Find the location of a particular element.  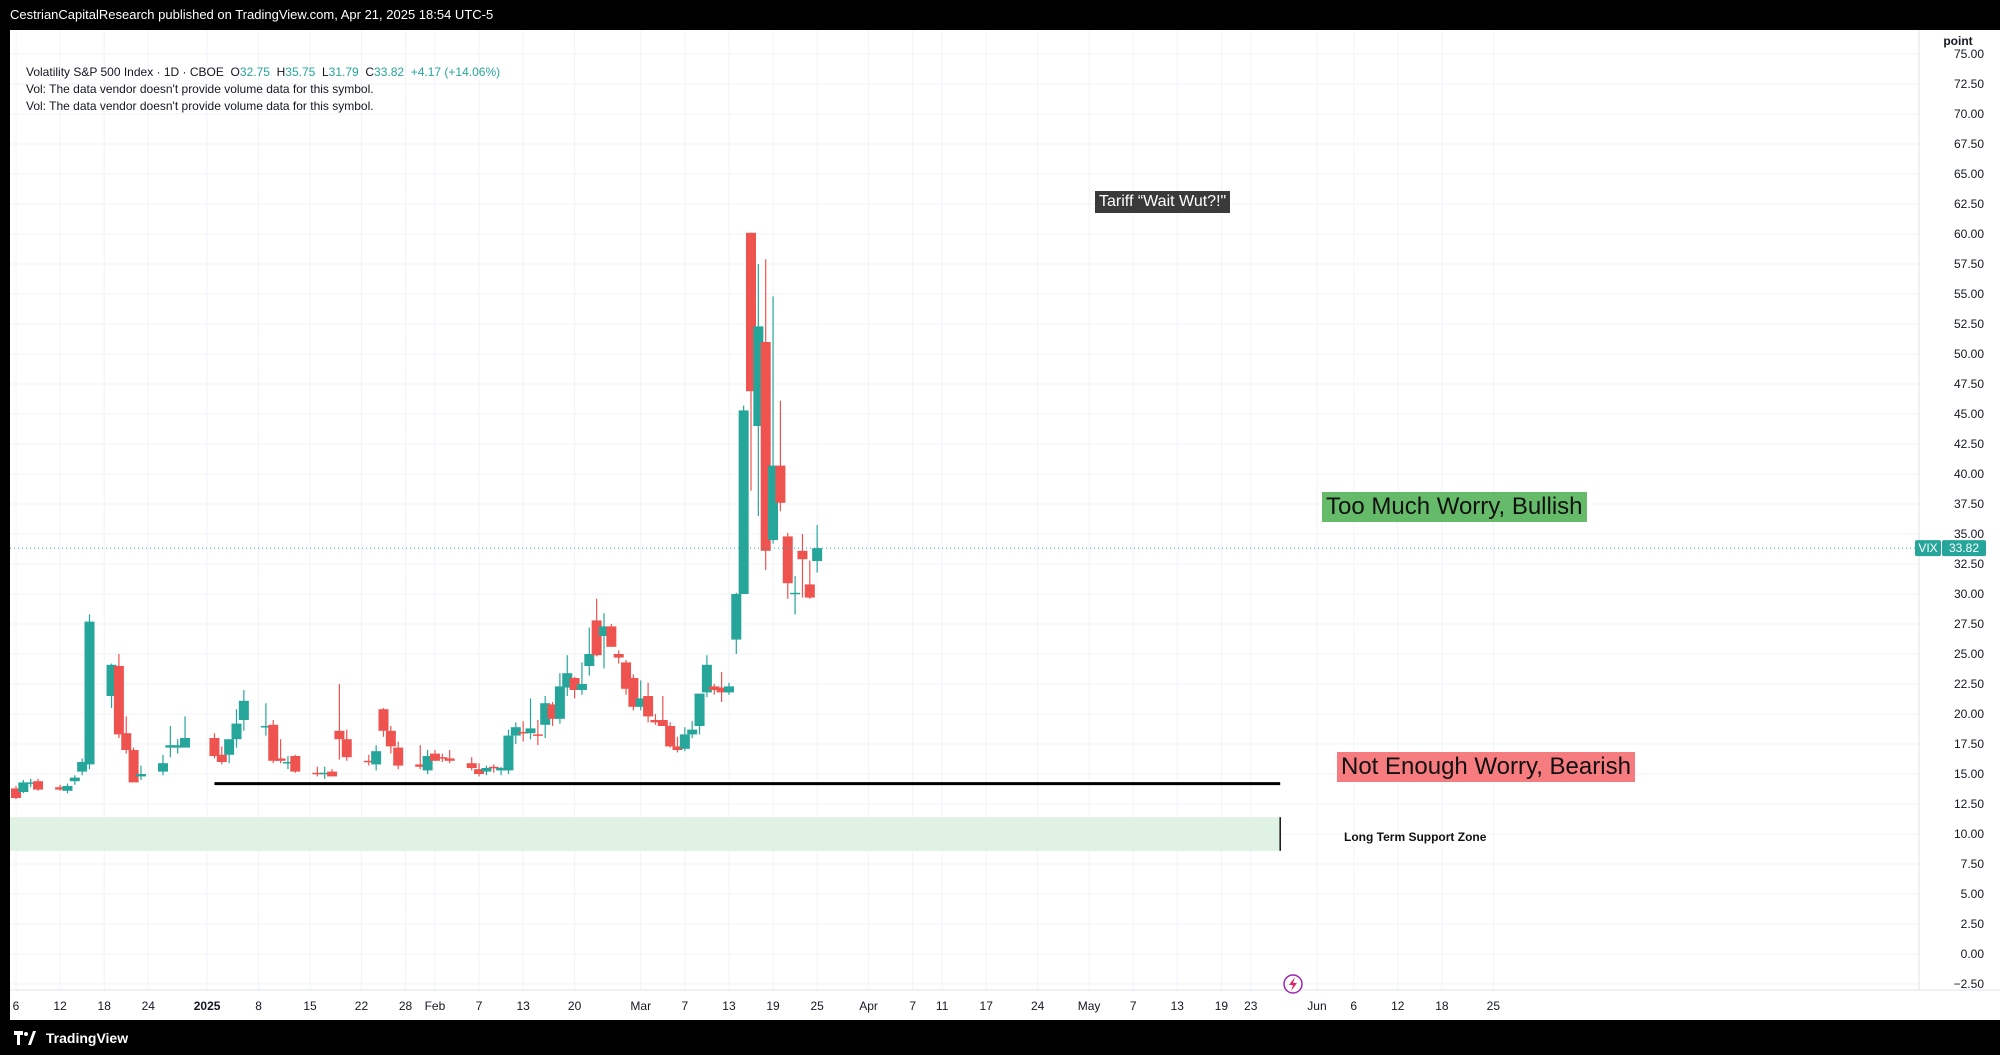

tariff-annotation: Tariff “Wait Wut?!" is located at coordinates (1163, 202).